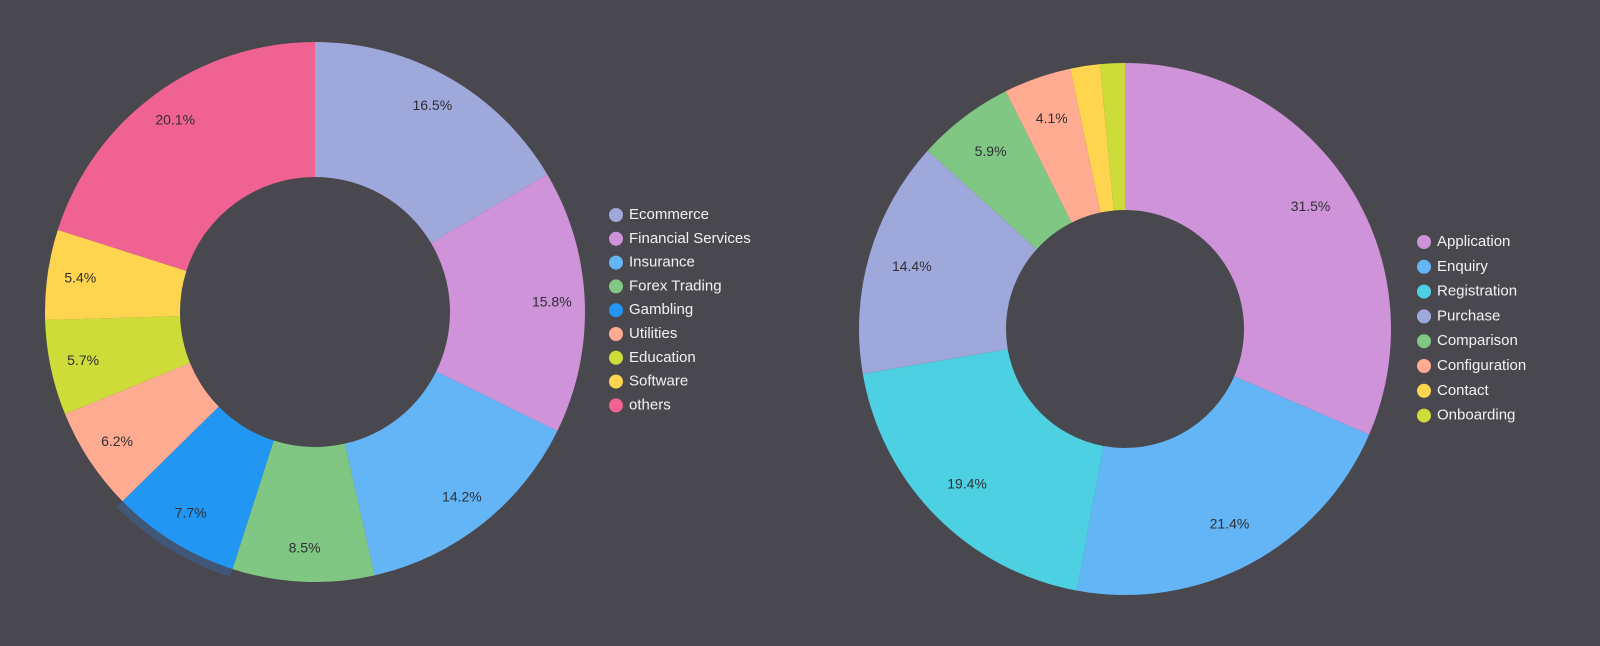  I want to click on legend-label: Financial Services, so click(690, 238).